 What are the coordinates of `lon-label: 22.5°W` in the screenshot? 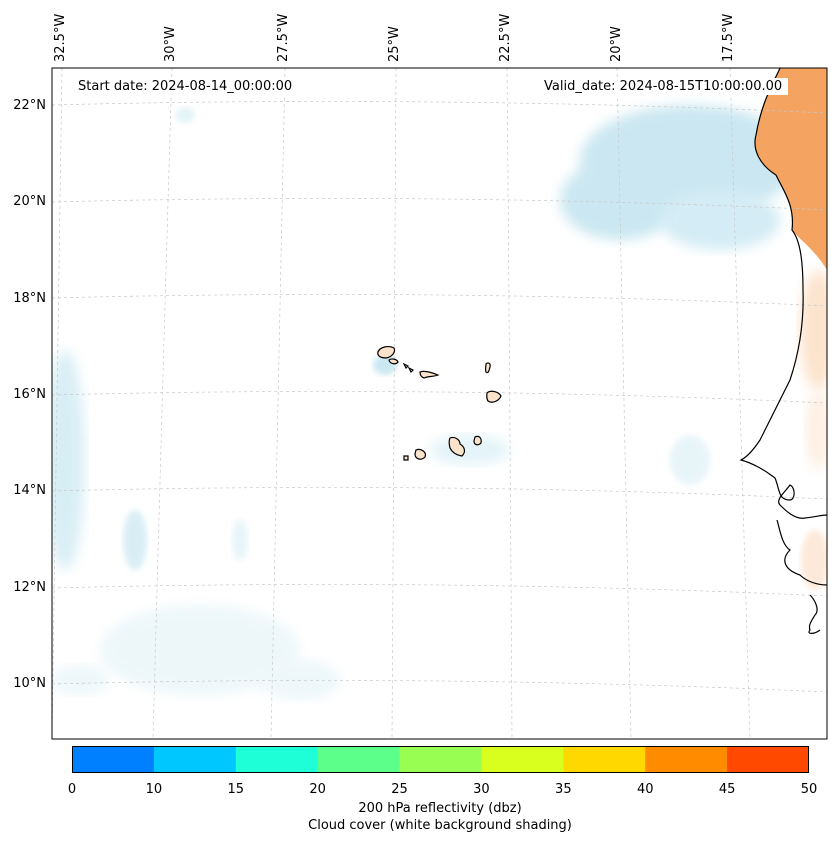 It's located at (505, 37).